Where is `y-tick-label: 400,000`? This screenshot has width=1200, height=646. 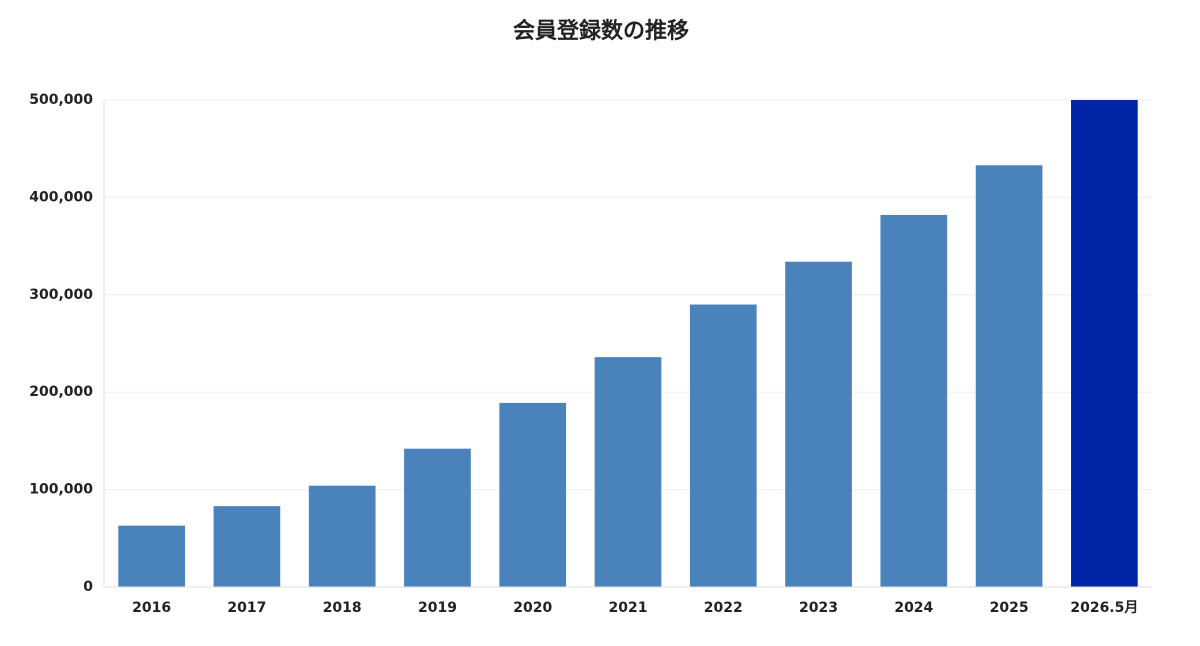 y-tick-label: 400,000 is located at coordinates (61, 197).